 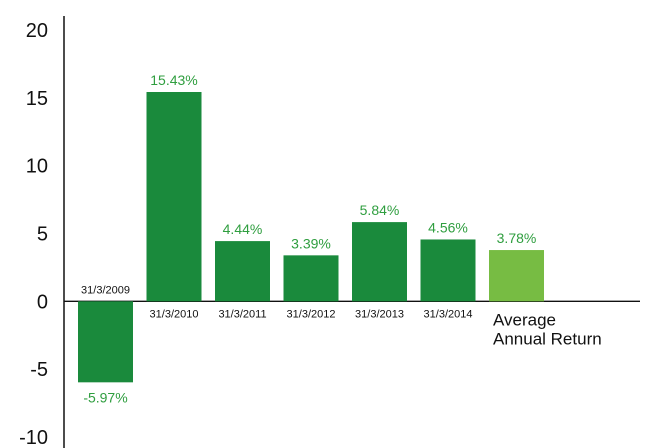 What do you see at coordinates (37, 167) in the screenshot?
I see `y-tick-label: 10` at bounding box center [37, 167].